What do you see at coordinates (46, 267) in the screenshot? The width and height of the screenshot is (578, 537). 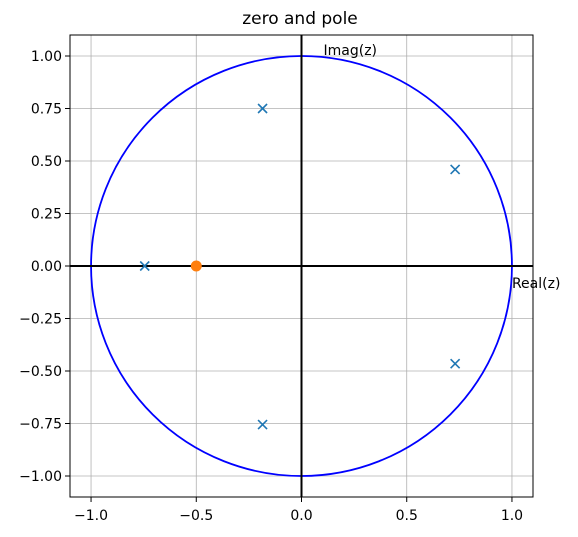 I see `y-tick-label: 0.00` at bounding box center [46, 267].